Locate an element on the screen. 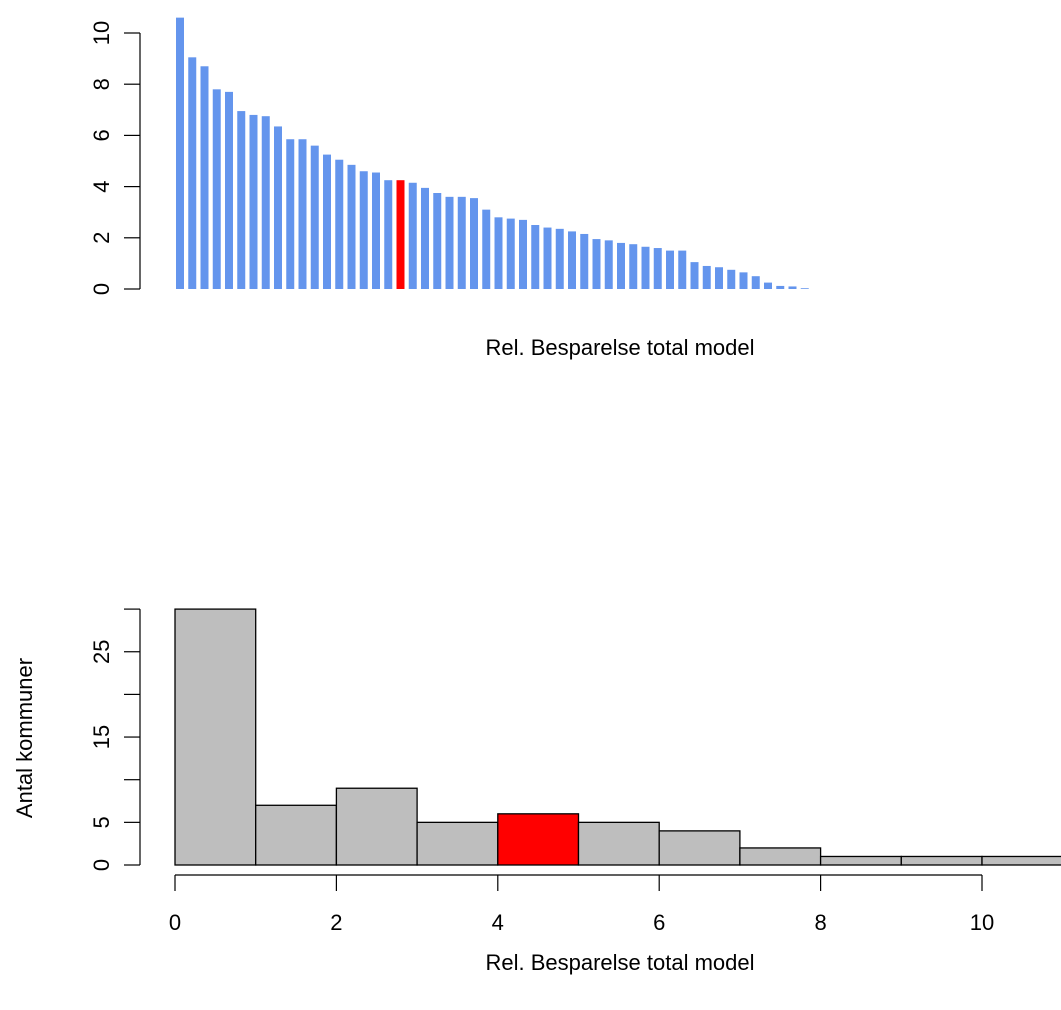 This screenshot has height=1010, width=1061. top-y-tick-label: 2 is located at coordinates (101, 238).